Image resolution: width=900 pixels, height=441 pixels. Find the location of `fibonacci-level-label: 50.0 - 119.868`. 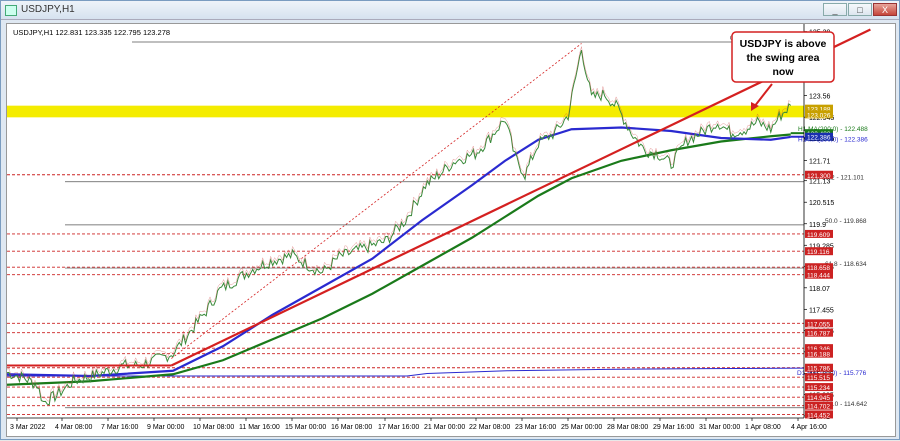

fibonacci-level-label: 50.0 - 119.868 is located at coordinates (846, 221).